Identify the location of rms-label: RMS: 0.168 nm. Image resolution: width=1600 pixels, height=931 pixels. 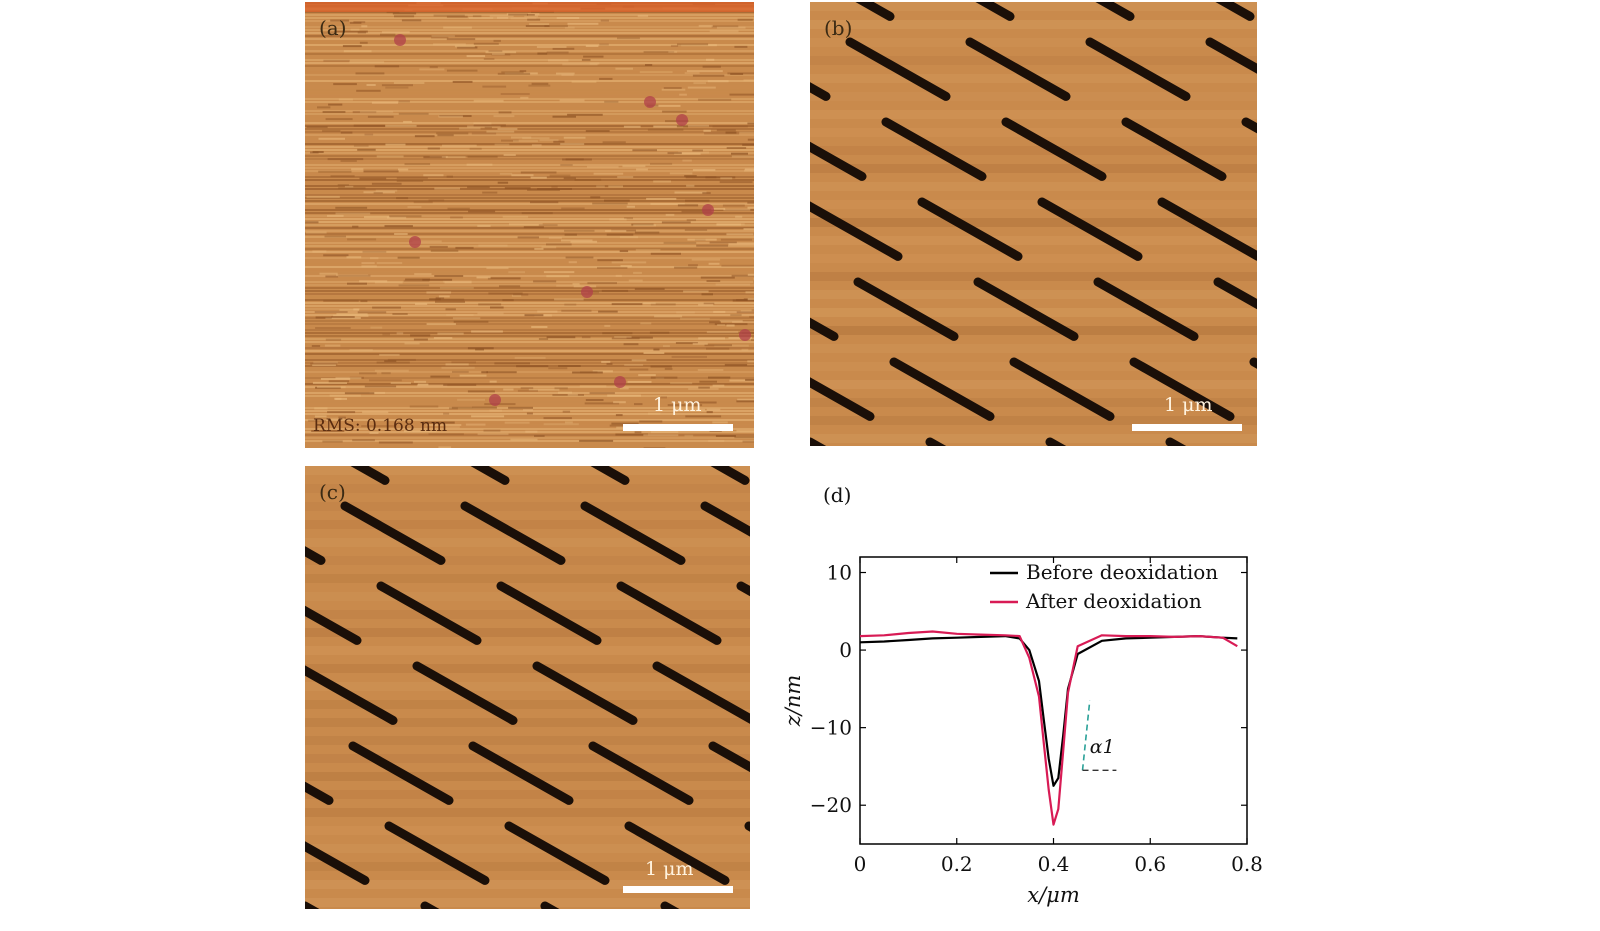
(380, 426).